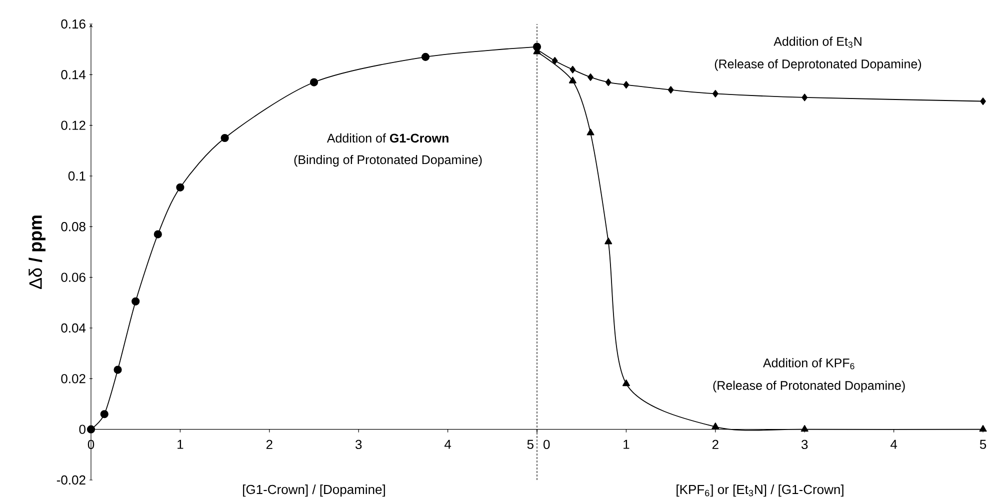  Describe the element at coordinates (818, 65) in the screenshot. I see `annotation: (Release of Deprotonated Dopamine)` at that location.